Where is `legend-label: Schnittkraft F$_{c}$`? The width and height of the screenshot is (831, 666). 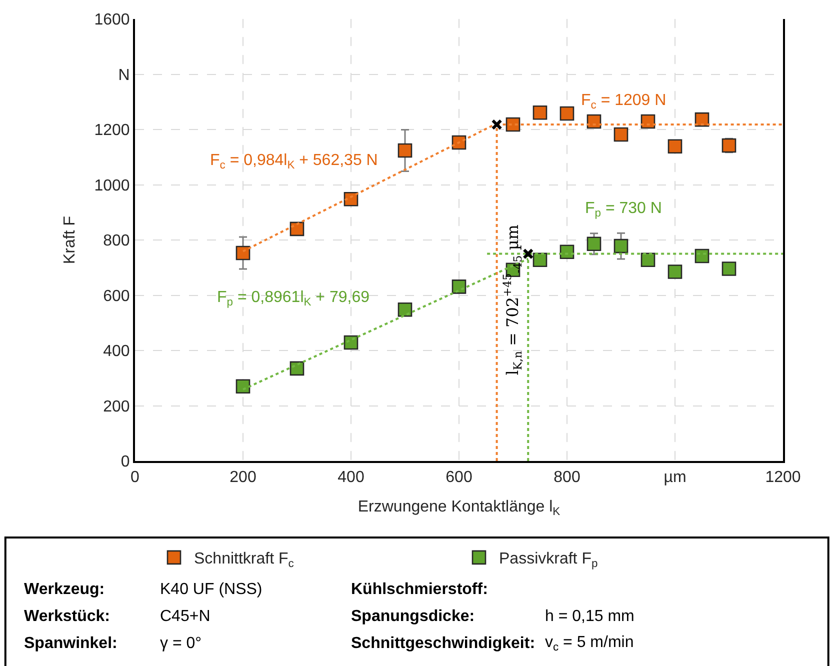
legend-label: Schnittkraft F$_{c}$ is located at coordinates (244, 560).